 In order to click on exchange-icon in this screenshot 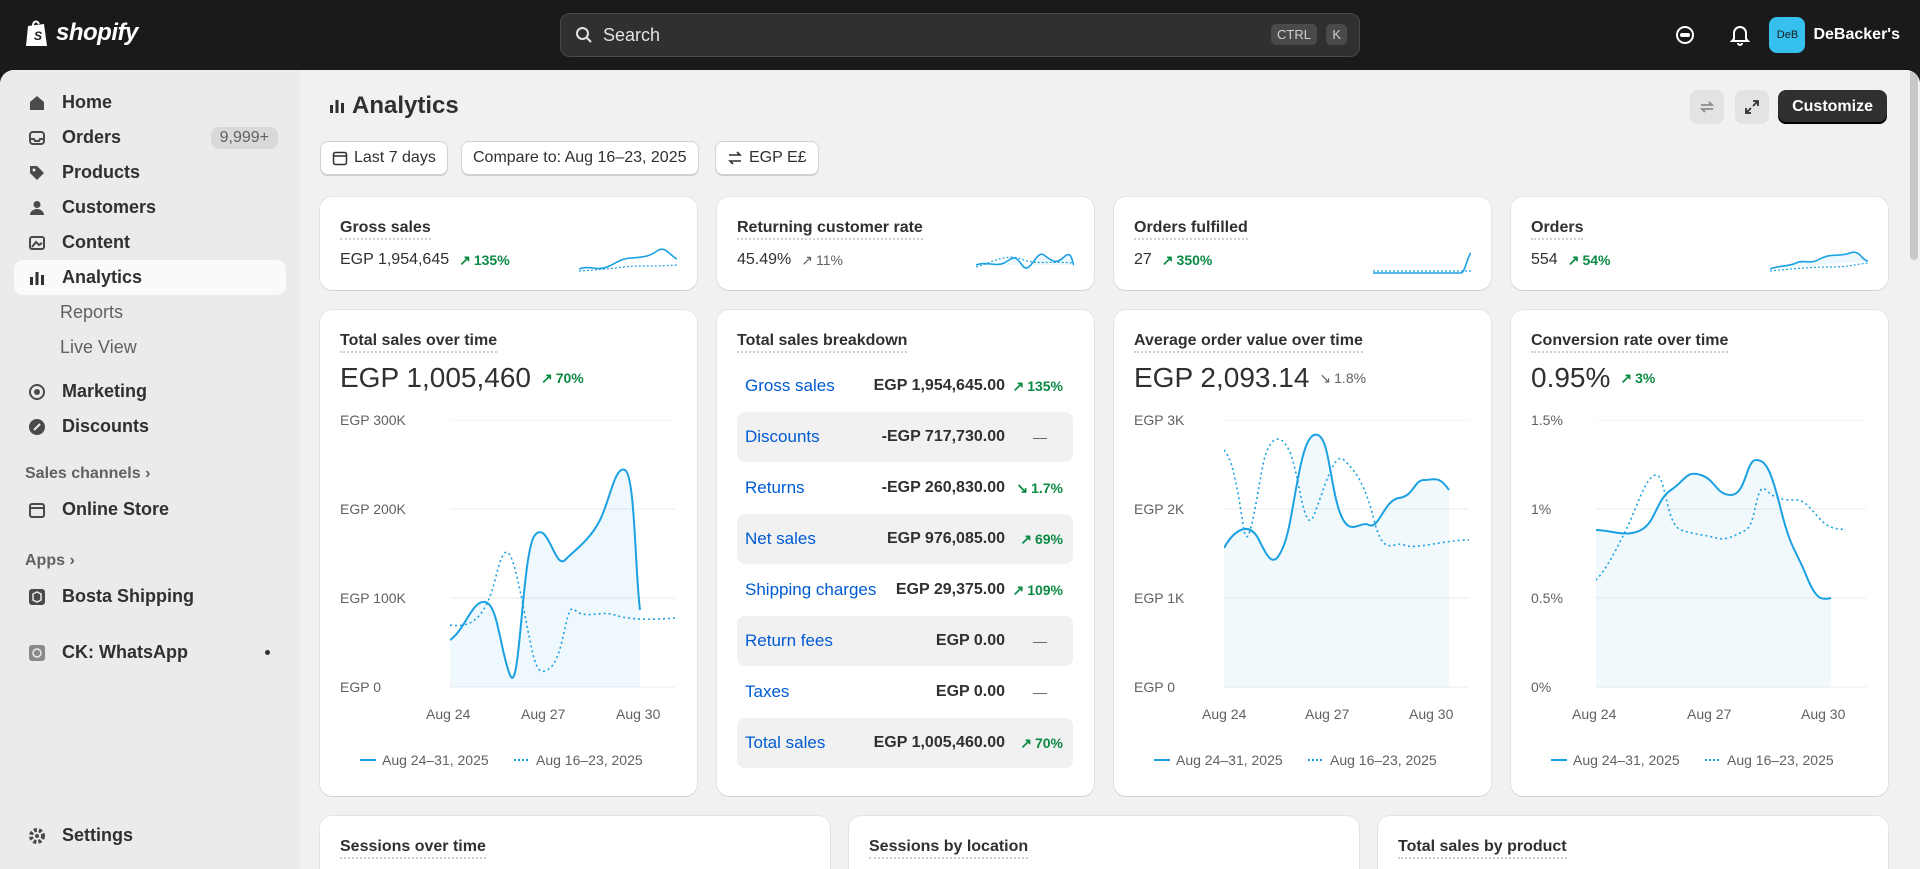, I will do `click(735, 158)`.